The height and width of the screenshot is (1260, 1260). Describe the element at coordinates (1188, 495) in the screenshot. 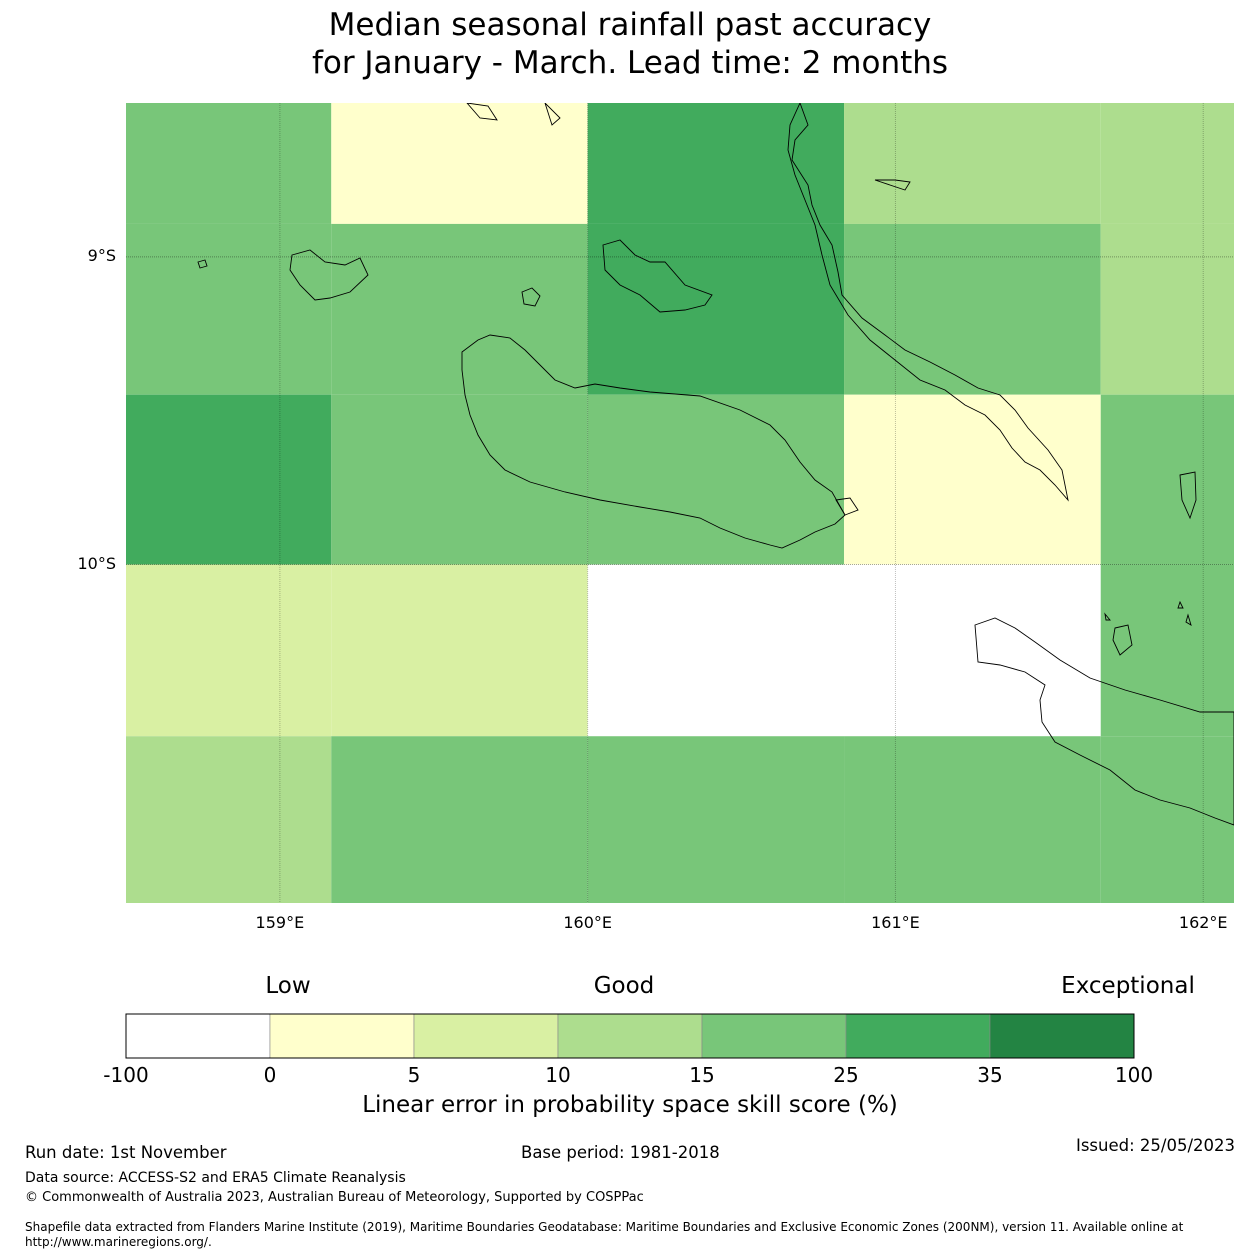

I see `coastline-ulawa` at that location.